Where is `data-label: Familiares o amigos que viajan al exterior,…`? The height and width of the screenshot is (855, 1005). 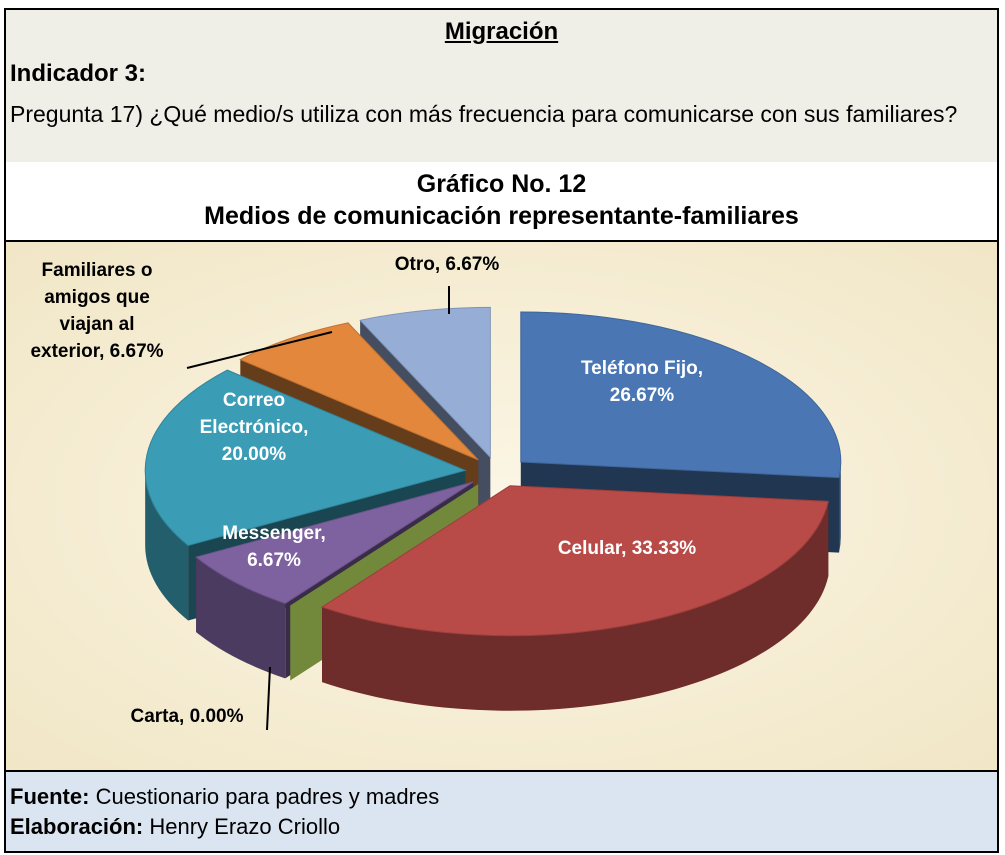 data-label: Familiares o amigos que viajan al exterior,… is located at coordinates (96, 311).